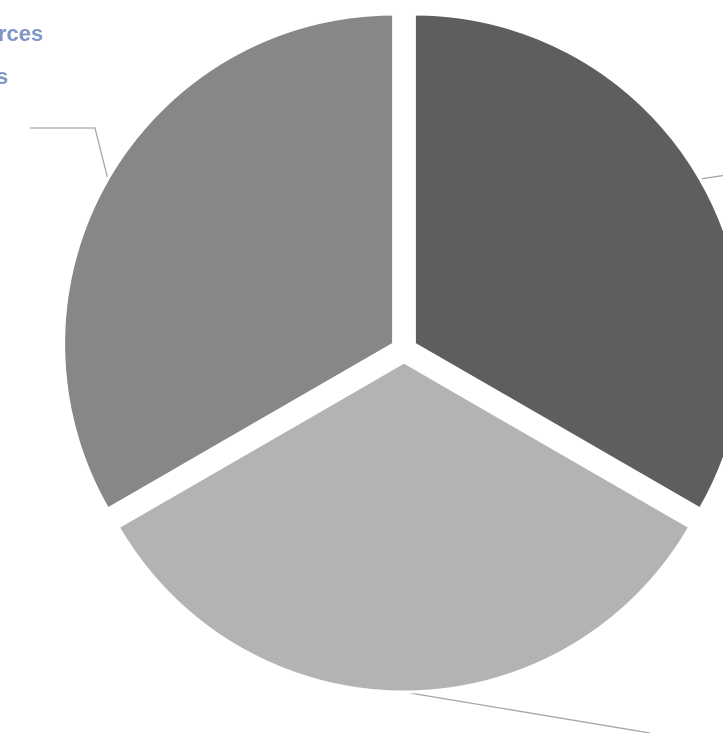 The width and height of the screenshot is (723, 733). I want to click on slice-label-line-2: s, so click(4, 76).